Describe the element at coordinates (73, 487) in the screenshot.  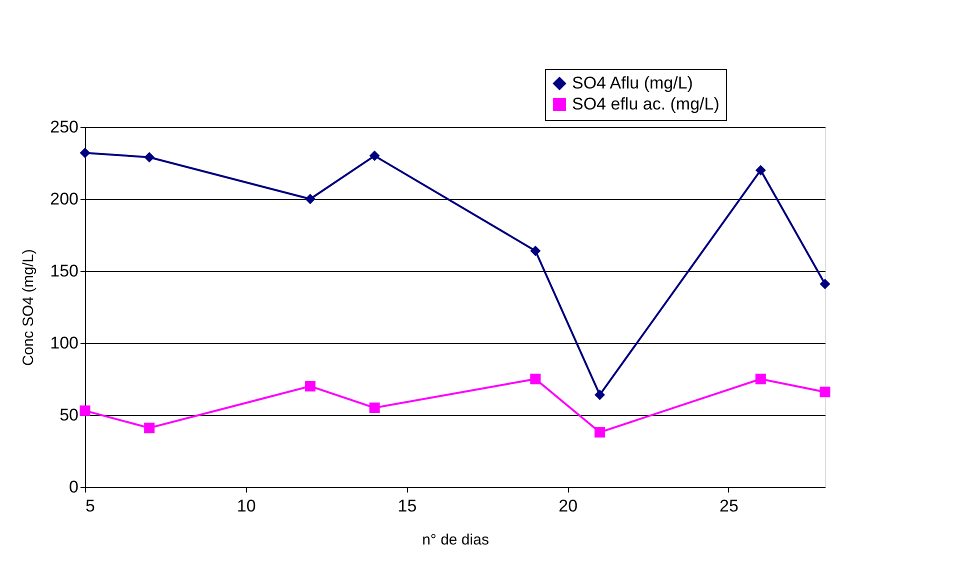
I see `y-tick-label: 0` at that location.